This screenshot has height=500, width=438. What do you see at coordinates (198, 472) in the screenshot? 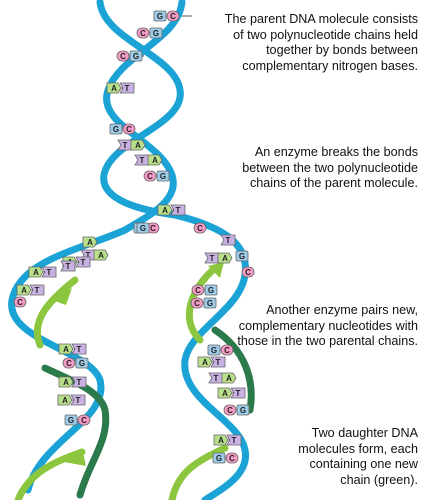
I see `right-new-strand-lower` at bounding box center [198, 472].